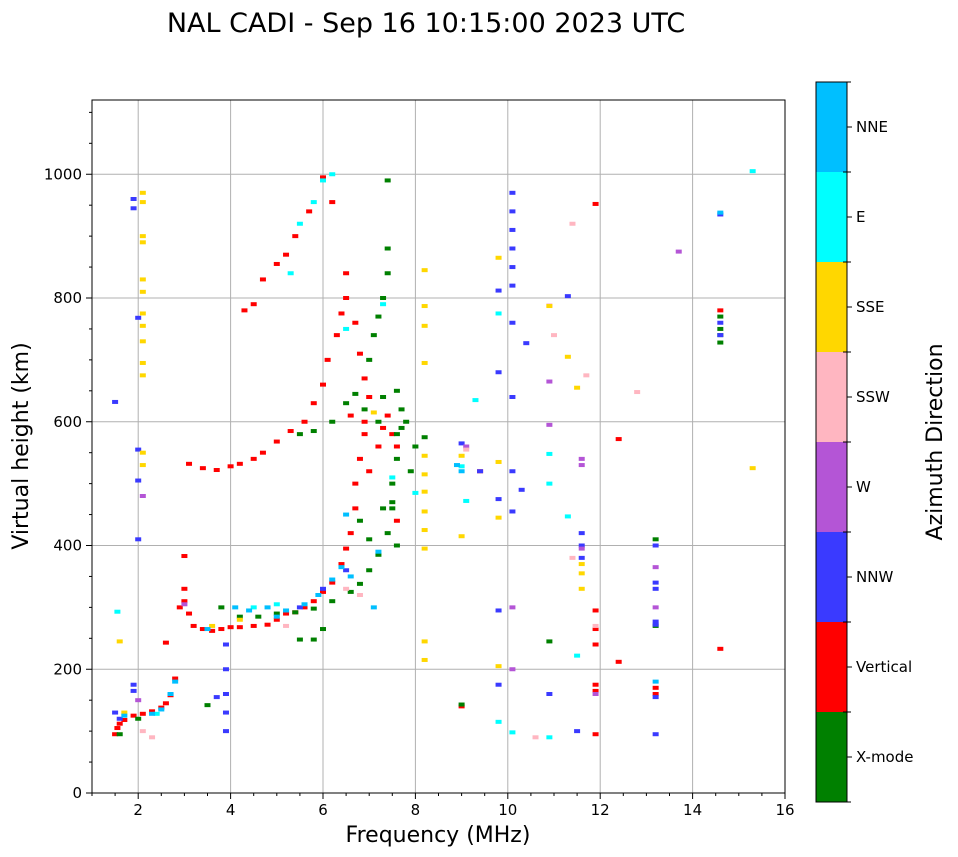 This screenshot has width=958, height=857. I want to click on colorbar-label: SSE, so click(870, 307).